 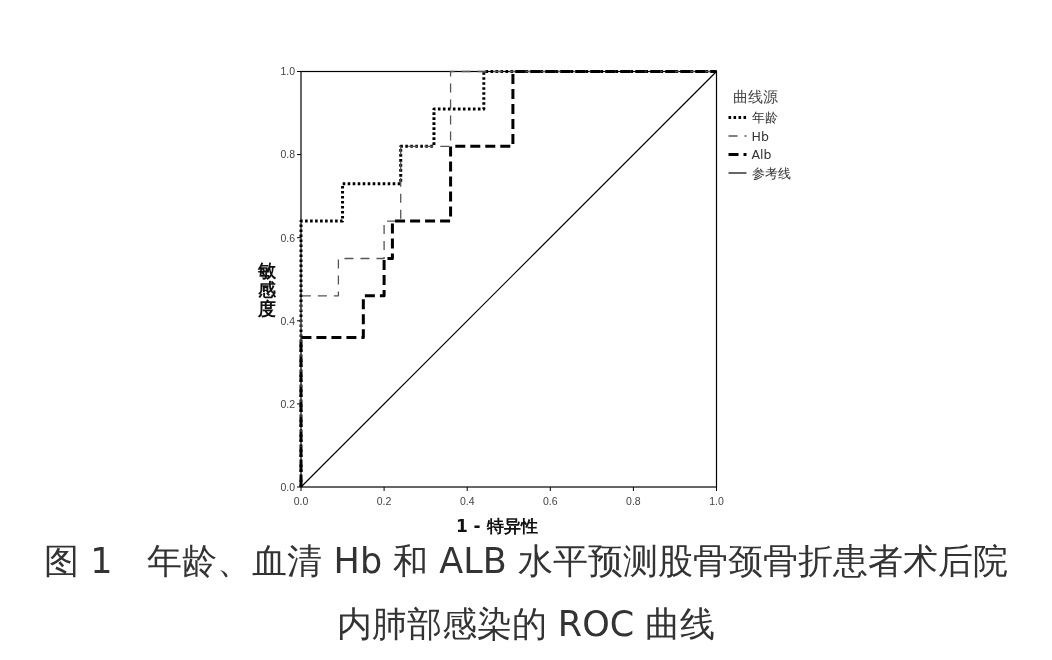 What do you see at coordinates (526, 592) in the screenshot?
I see `text: 图 1 年龄、血清 Hb 和 ALB 水平预测股骨颈骨折患者术后院内肺部感染的 ROC 曲线` at bounding box center [526, 592].